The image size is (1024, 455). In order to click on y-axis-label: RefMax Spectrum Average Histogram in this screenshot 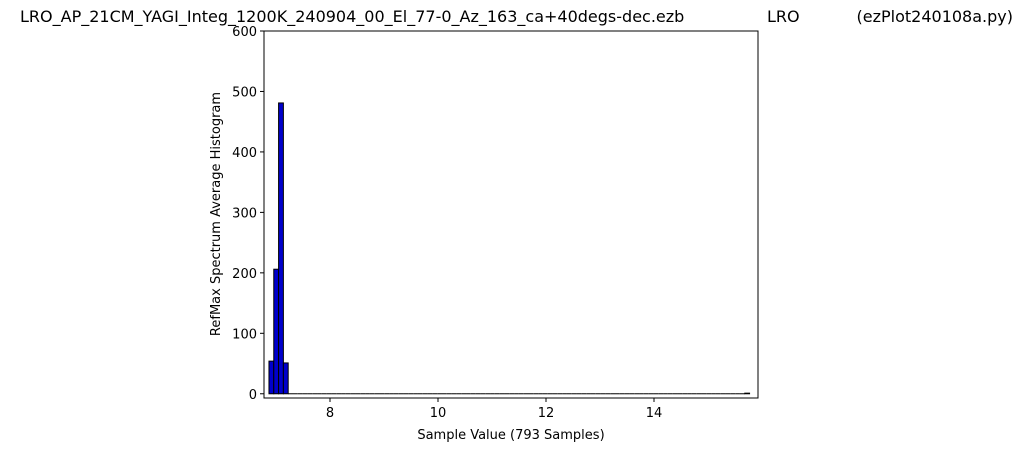, I will do `click(216, 214)`.